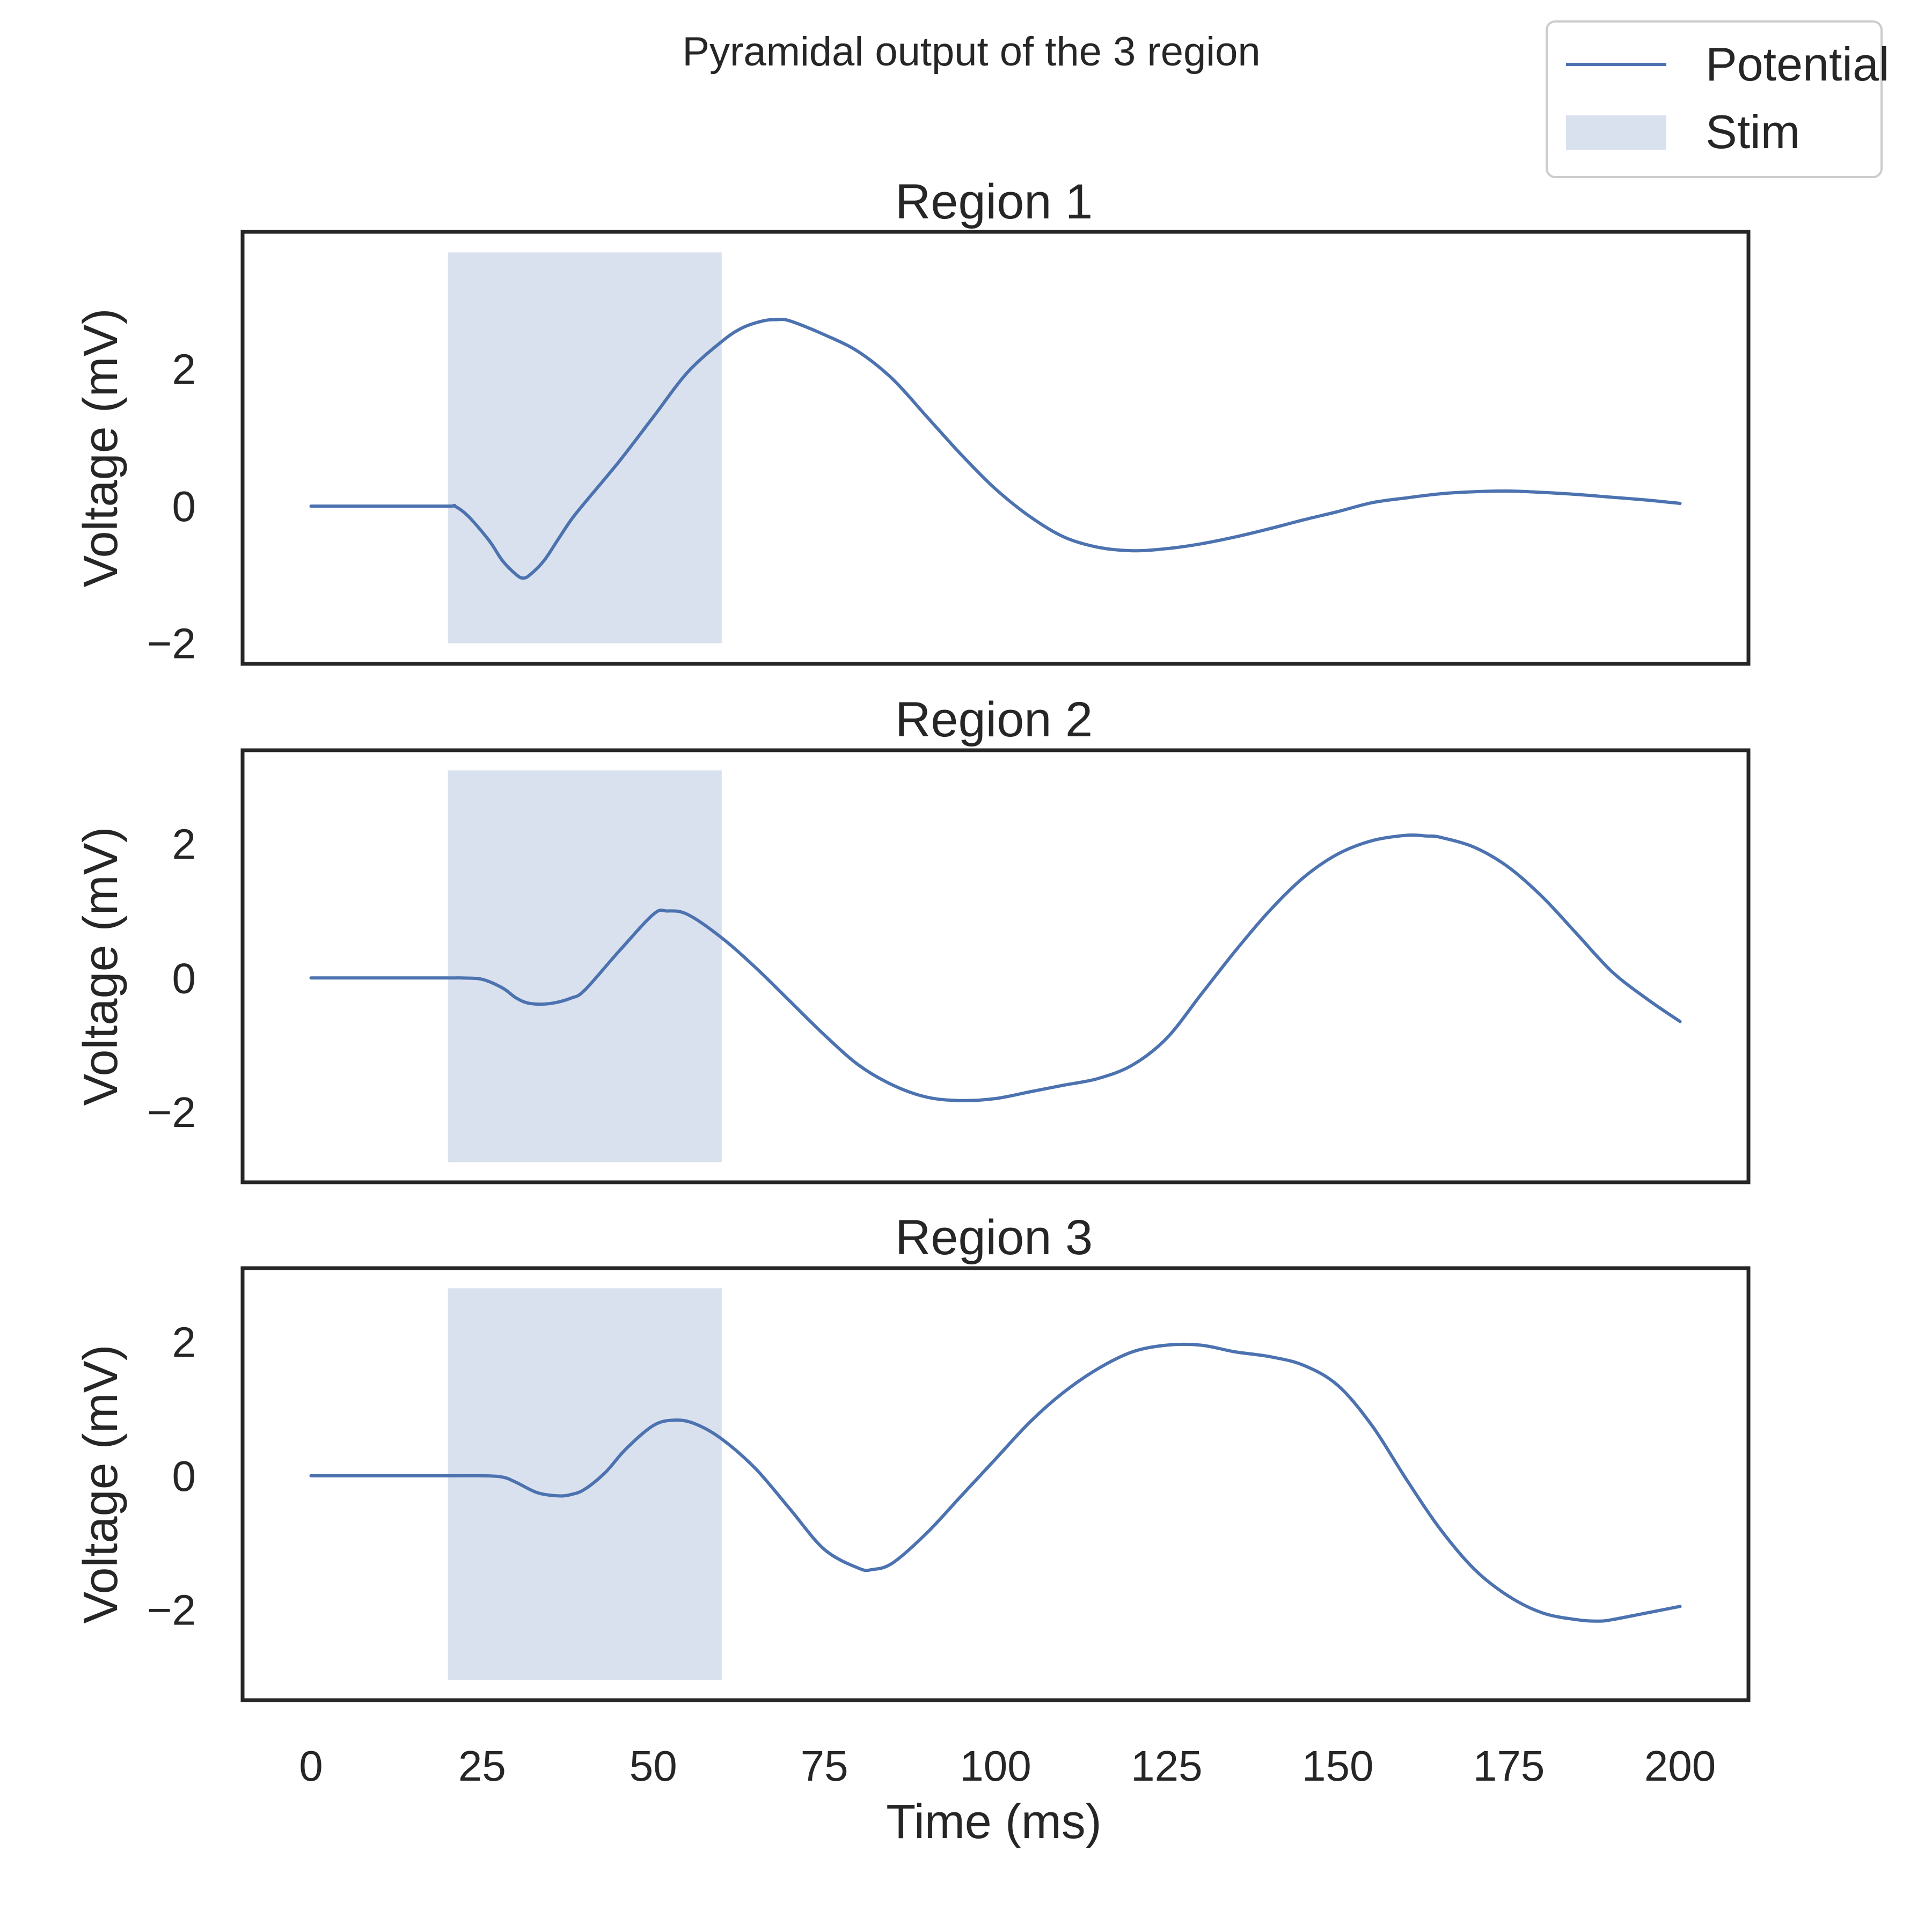 Image resolution: width=1932 pixels, height=1932 pixels. What do you see at coordinates (994, 719) in the screenshot?
I see `panel-title: Region 2` at bounding box center [994, 719].